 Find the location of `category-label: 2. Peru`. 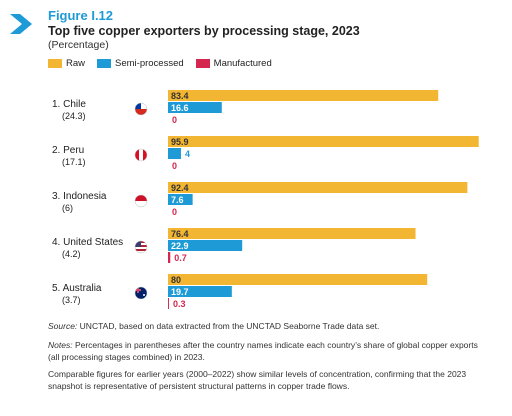

category-label: 2. Peru is located at coordinates (68, 150).